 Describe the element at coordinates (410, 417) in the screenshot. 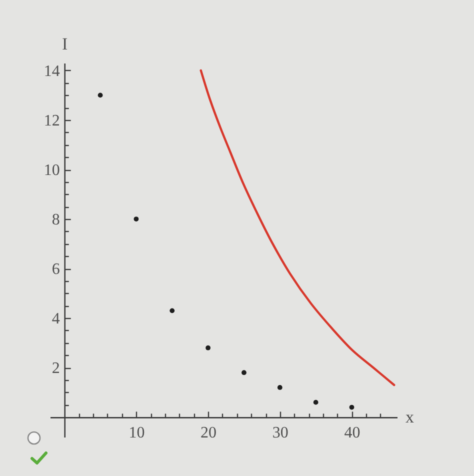

I see `x-axis-title: x` at that location.